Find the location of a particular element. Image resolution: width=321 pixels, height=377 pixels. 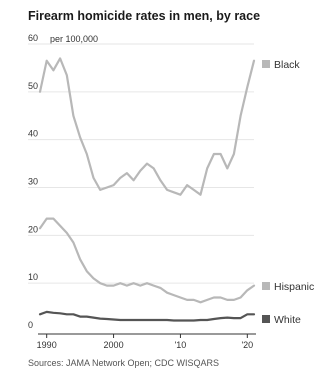

y-tick-label: 30 is located at coordinates (33, 182).